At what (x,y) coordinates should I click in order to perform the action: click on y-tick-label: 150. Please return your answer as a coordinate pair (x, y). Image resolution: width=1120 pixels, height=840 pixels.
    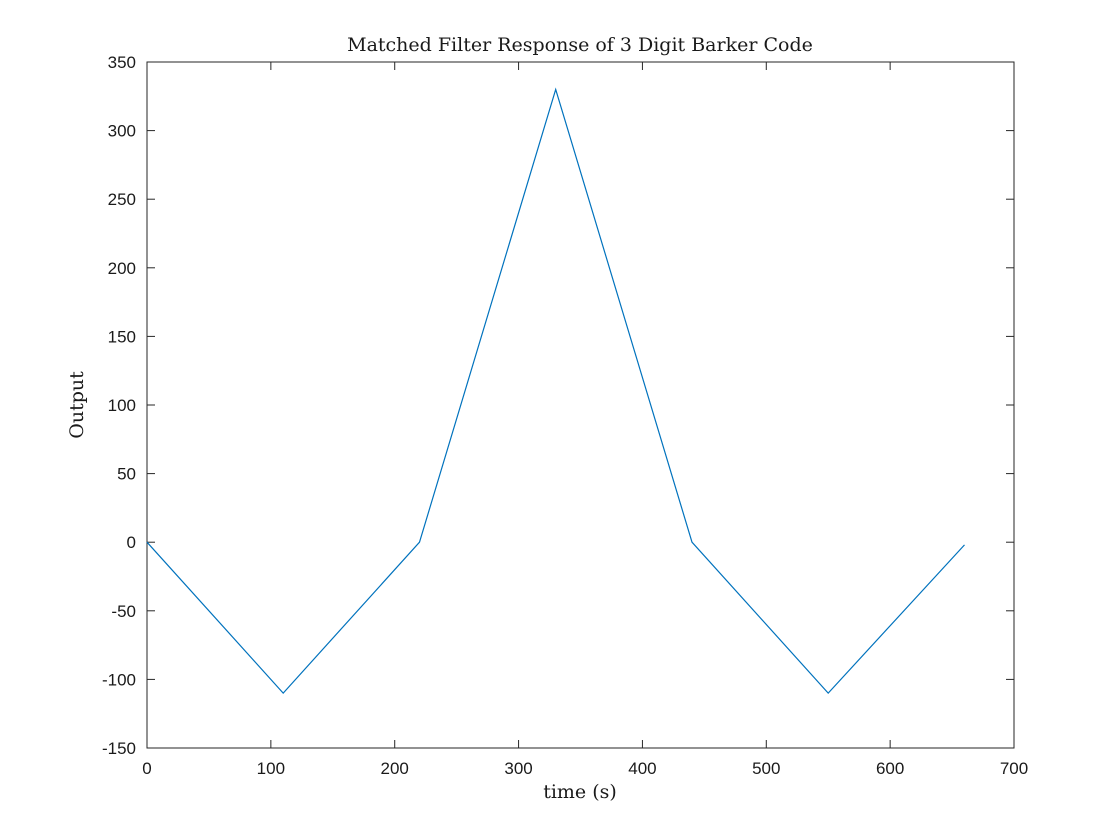
    Looking at the image, I should click on (122, 336).